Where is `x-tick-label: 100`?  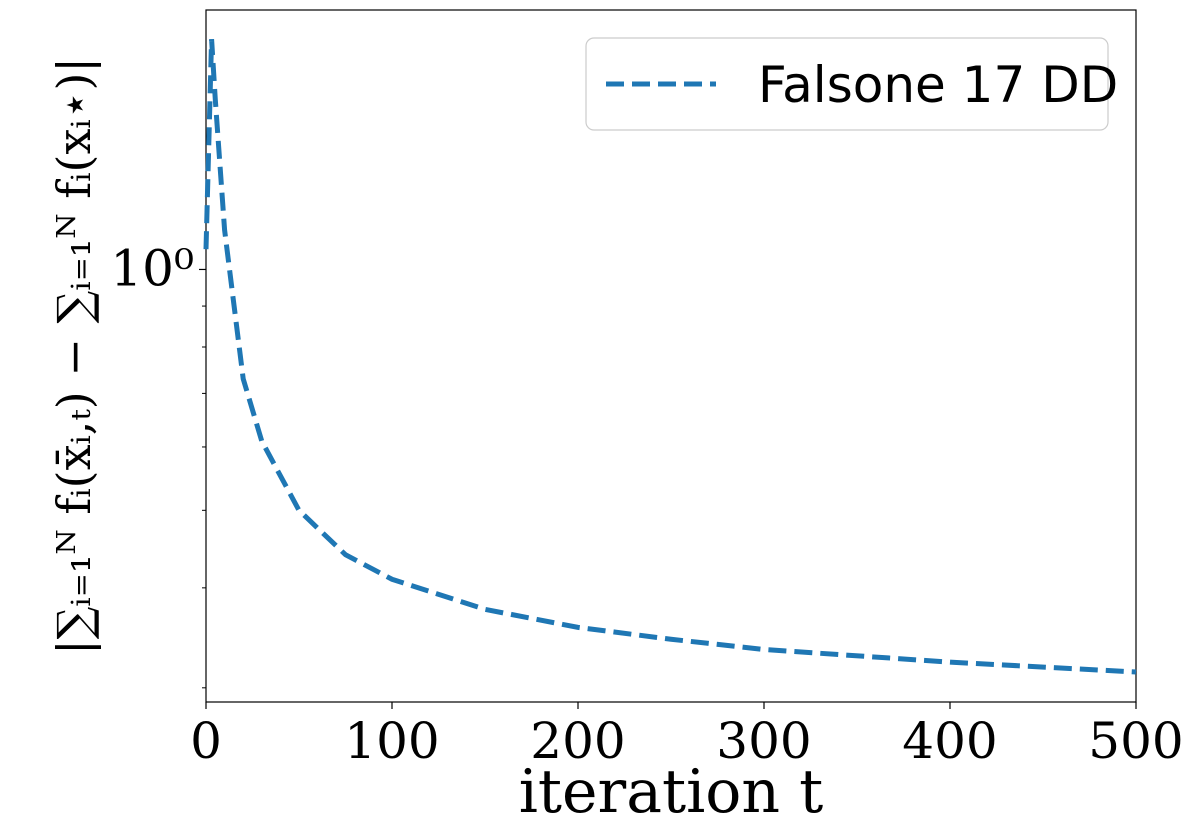 x-tick-label: 100 is located at coordinates (391, 741).